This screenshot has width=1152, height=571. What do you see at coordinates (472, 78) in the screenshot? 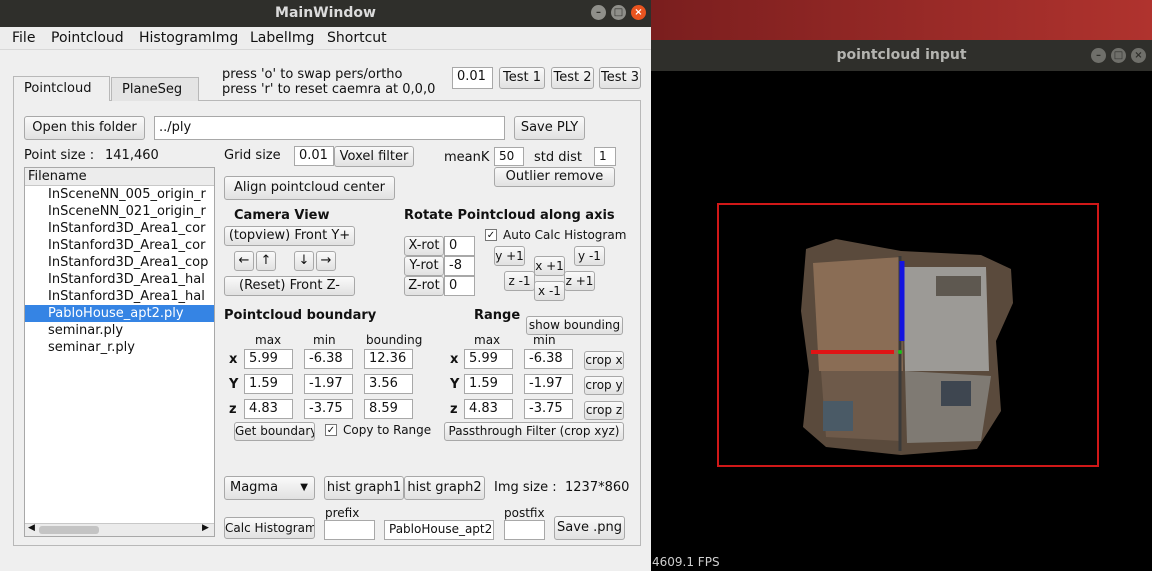
I see `step-input: 0.01` at bounding box center [472, 78].